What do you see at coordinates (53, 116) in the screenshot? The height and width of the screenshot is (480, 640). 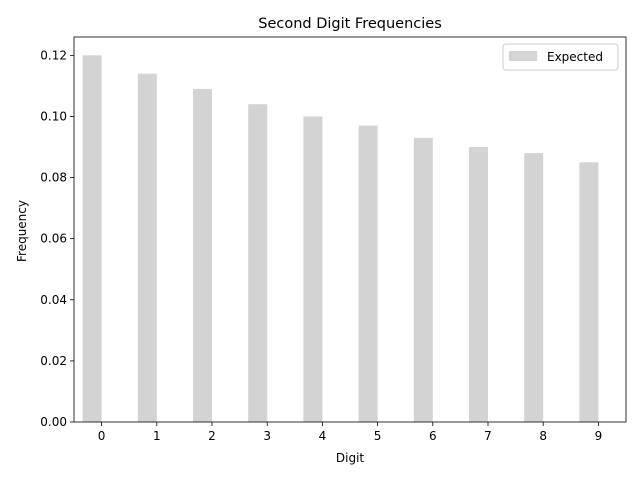 I see `y-tick-label-0.10: 0.10` at bounding box center [53, 116].